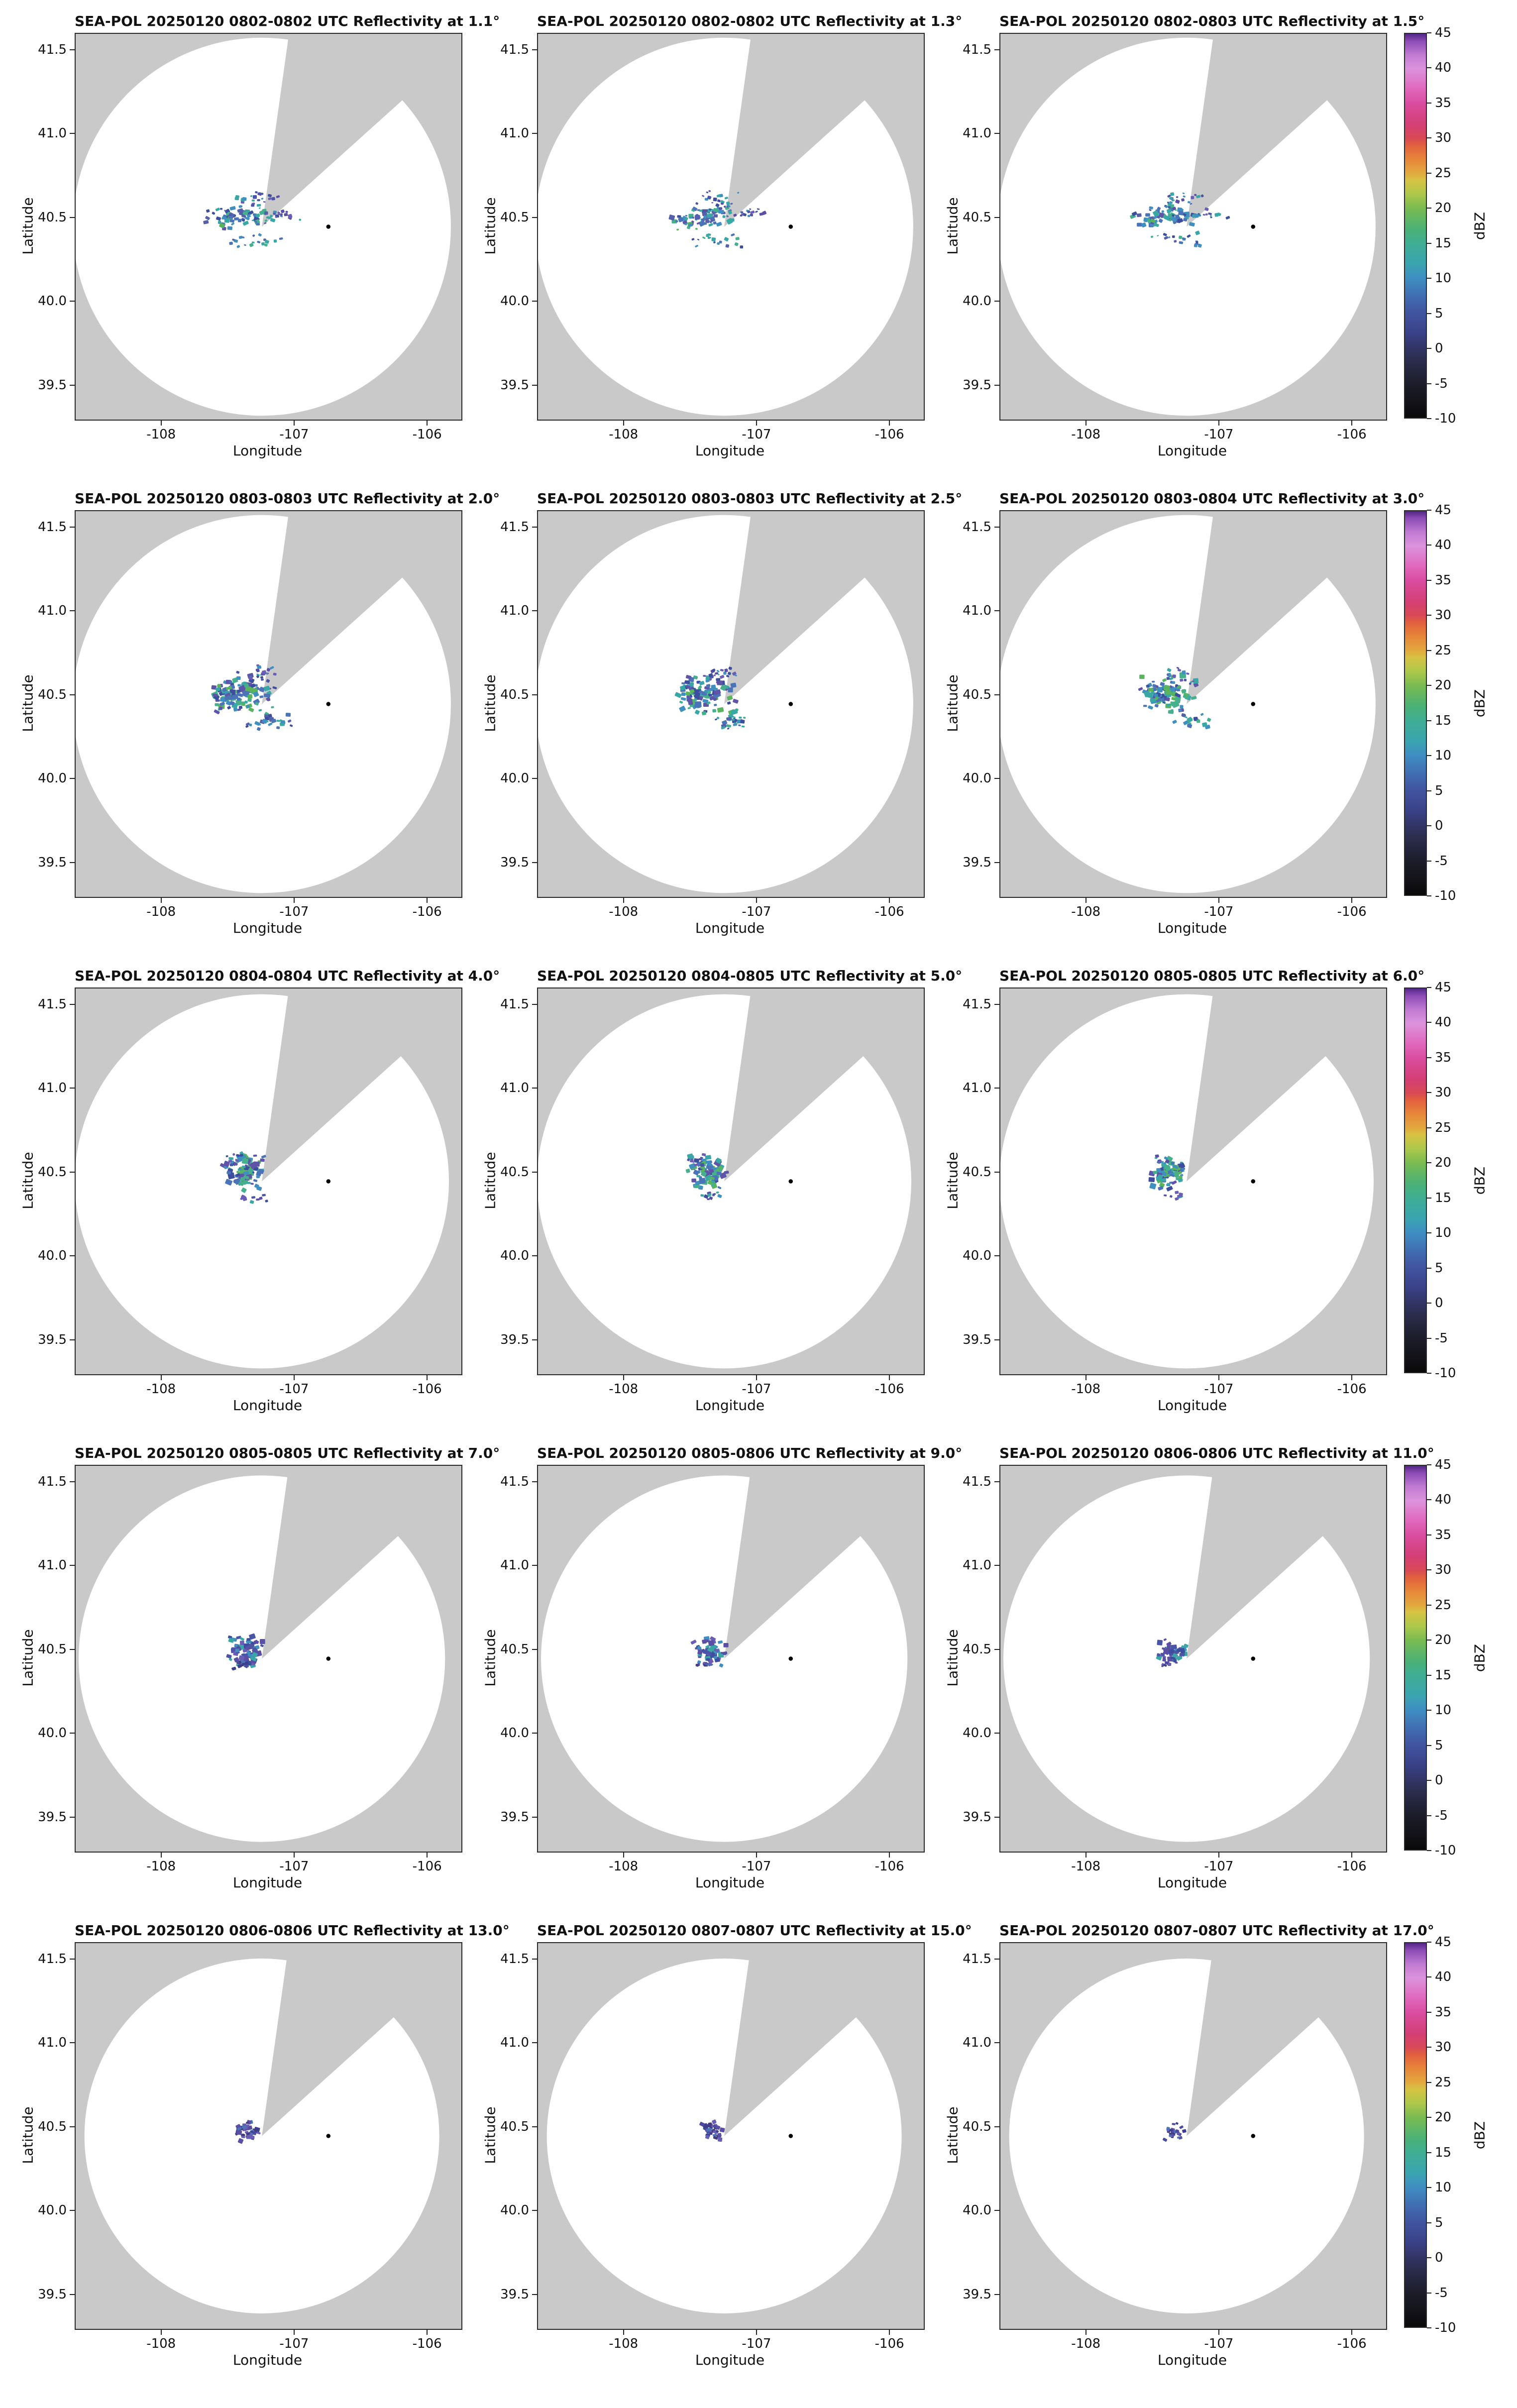 The height and width of the screenshot is (2408, 1517). I want to click on x-tick-label: -108, so click(1086, 1389).